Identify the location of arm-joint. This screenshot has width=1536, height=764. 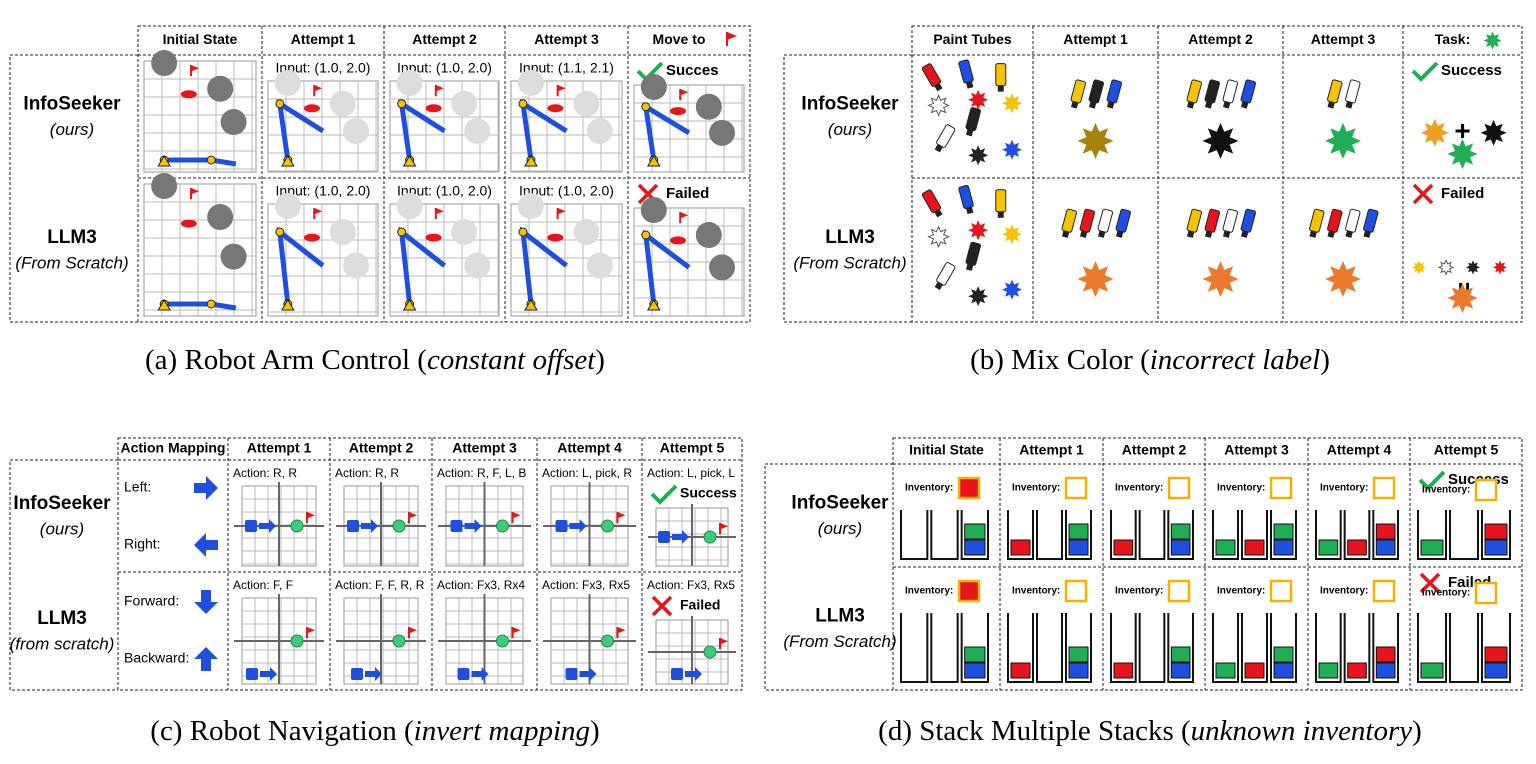
(211, 160).